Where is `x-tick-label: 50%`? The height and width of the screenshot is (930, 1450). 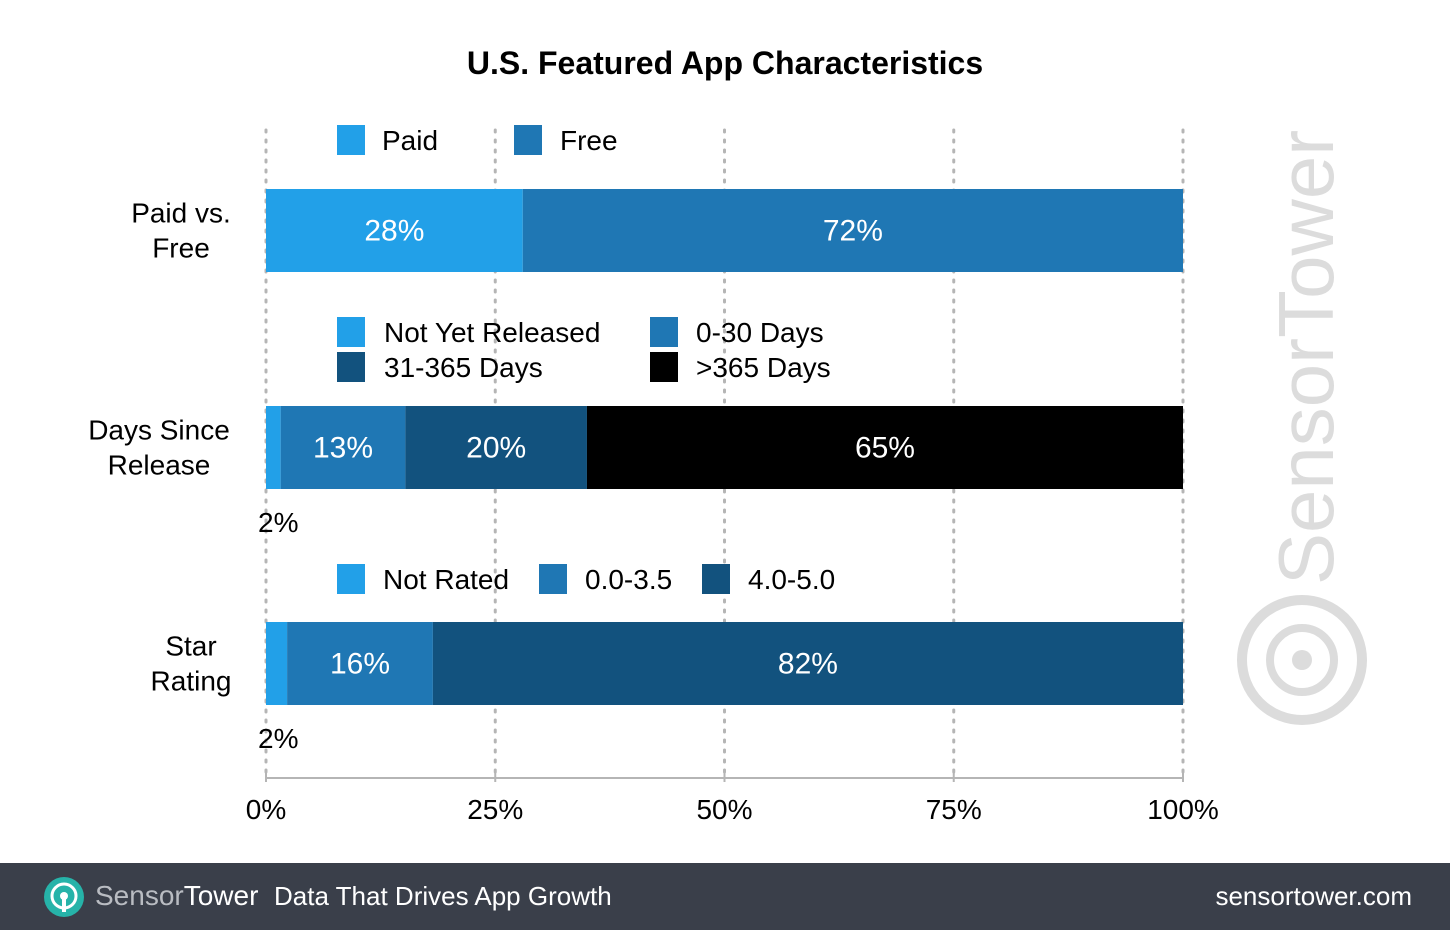 x-tick-label: 50% is located at coordinates (724, 809).